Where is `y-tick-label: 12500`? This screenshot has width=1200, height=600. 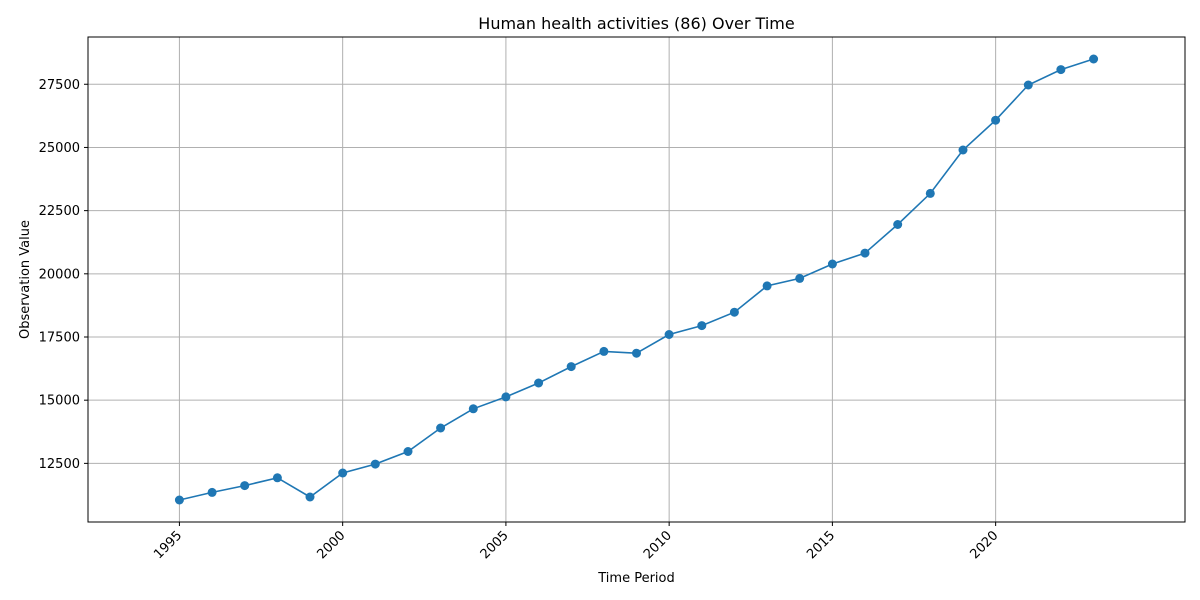
y-tick-label: 12500 is located at coordinates (59, 464).